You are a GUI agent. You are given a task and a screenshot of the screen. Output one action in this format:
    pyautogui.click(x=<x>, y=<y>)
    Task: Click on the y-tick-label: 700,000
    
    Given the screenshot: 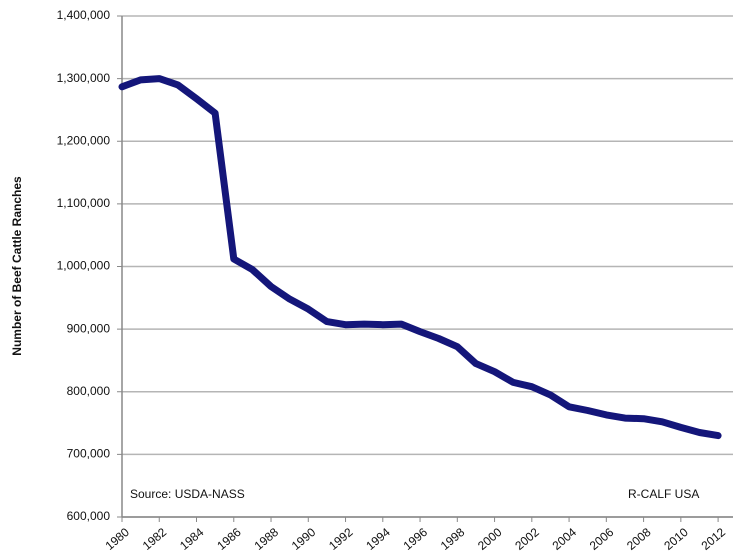 What is the action you would take?
    pyautogui.click(x=89, y=454)
    